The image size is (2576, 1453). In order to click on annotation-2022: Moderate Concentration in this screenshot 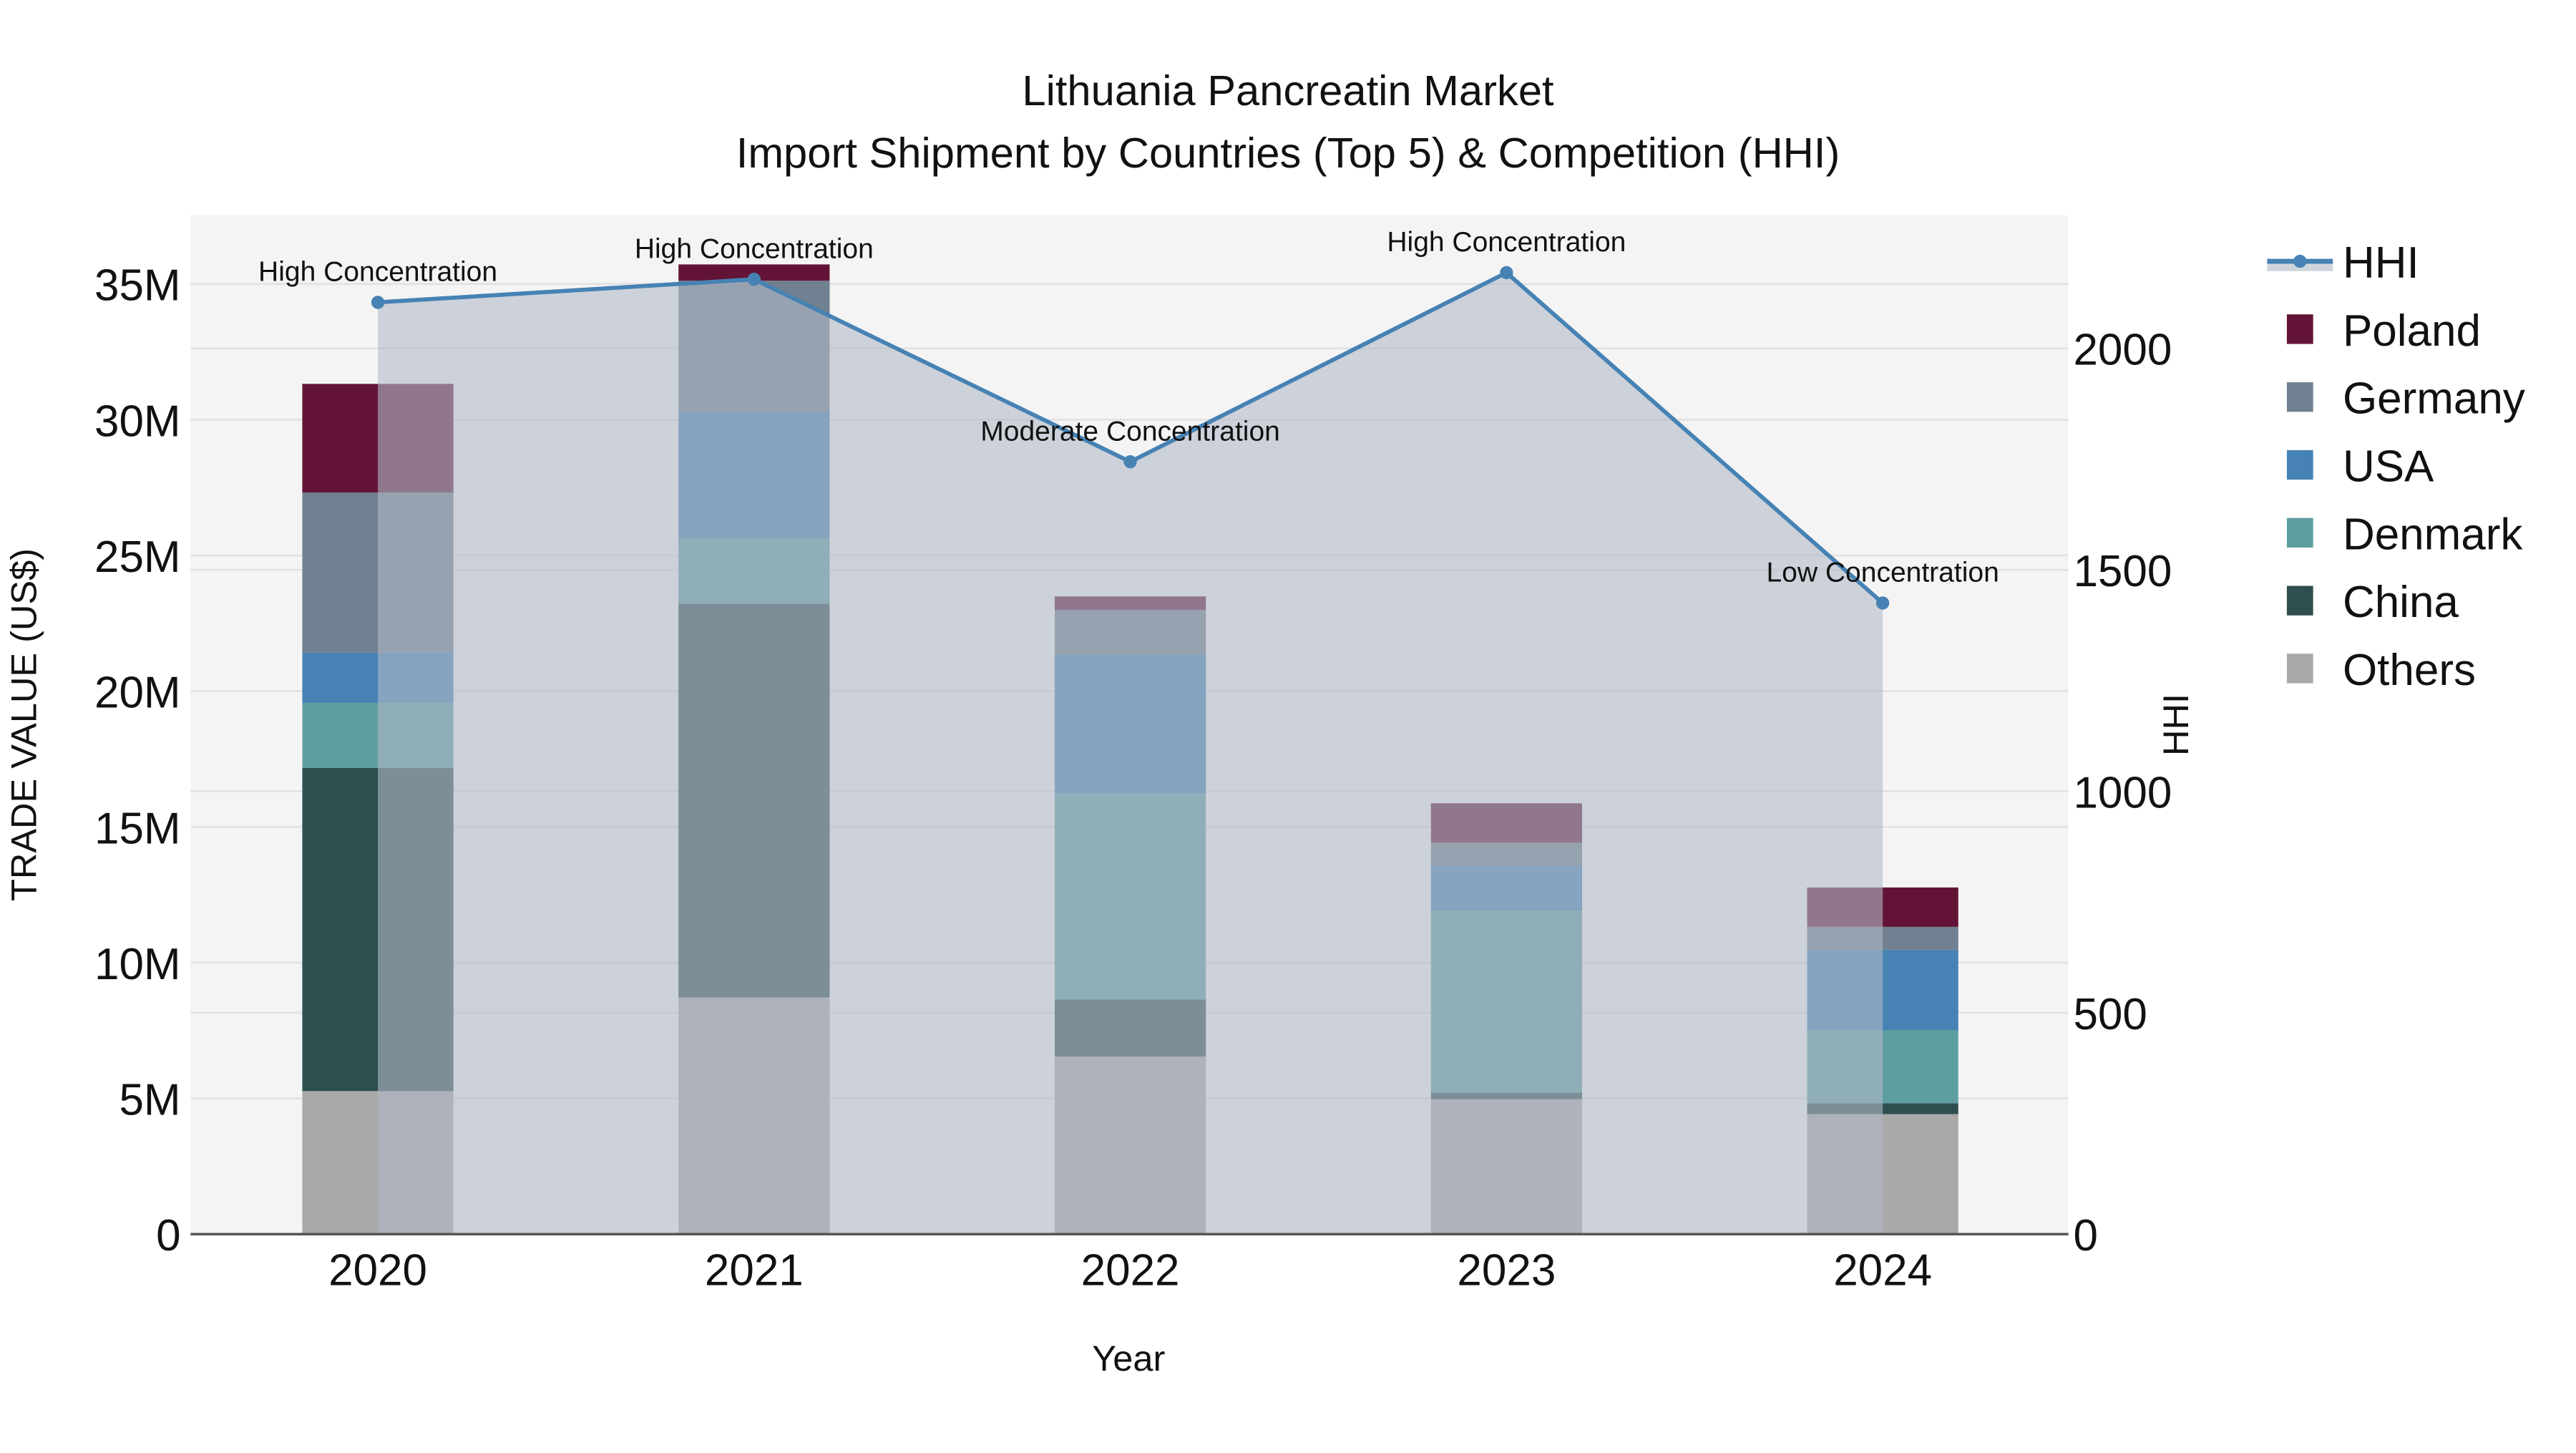, I will do `click(1130, 431)`.